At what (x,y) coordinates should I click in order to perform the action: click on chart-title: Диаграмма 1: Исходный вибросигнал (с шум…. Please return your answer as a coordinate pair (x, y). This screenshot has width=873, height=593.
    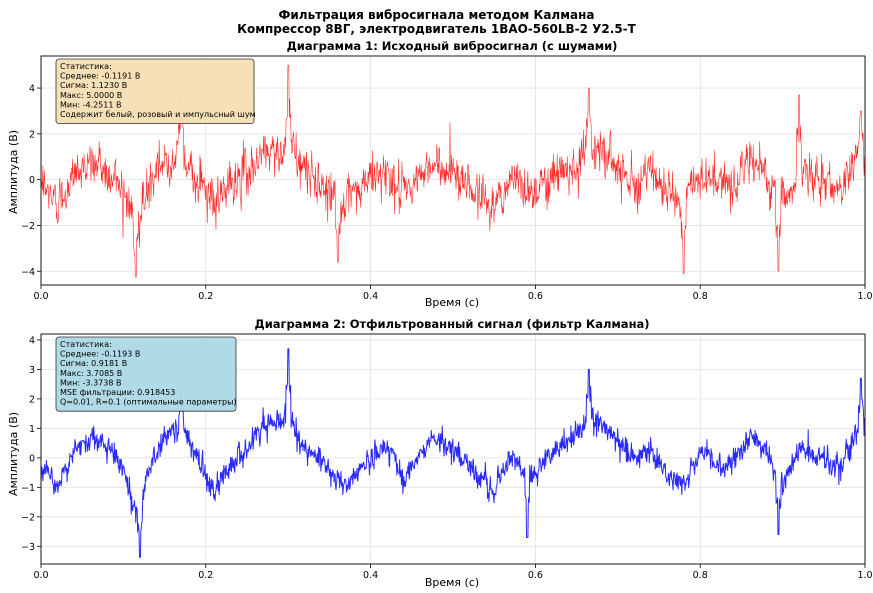
    Looking at the image, I should click on (452, 46).